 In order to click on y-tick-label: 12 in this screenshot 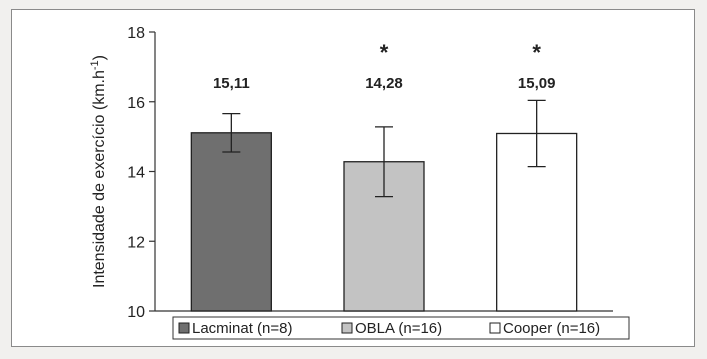, I will do `click(136, 242)`.